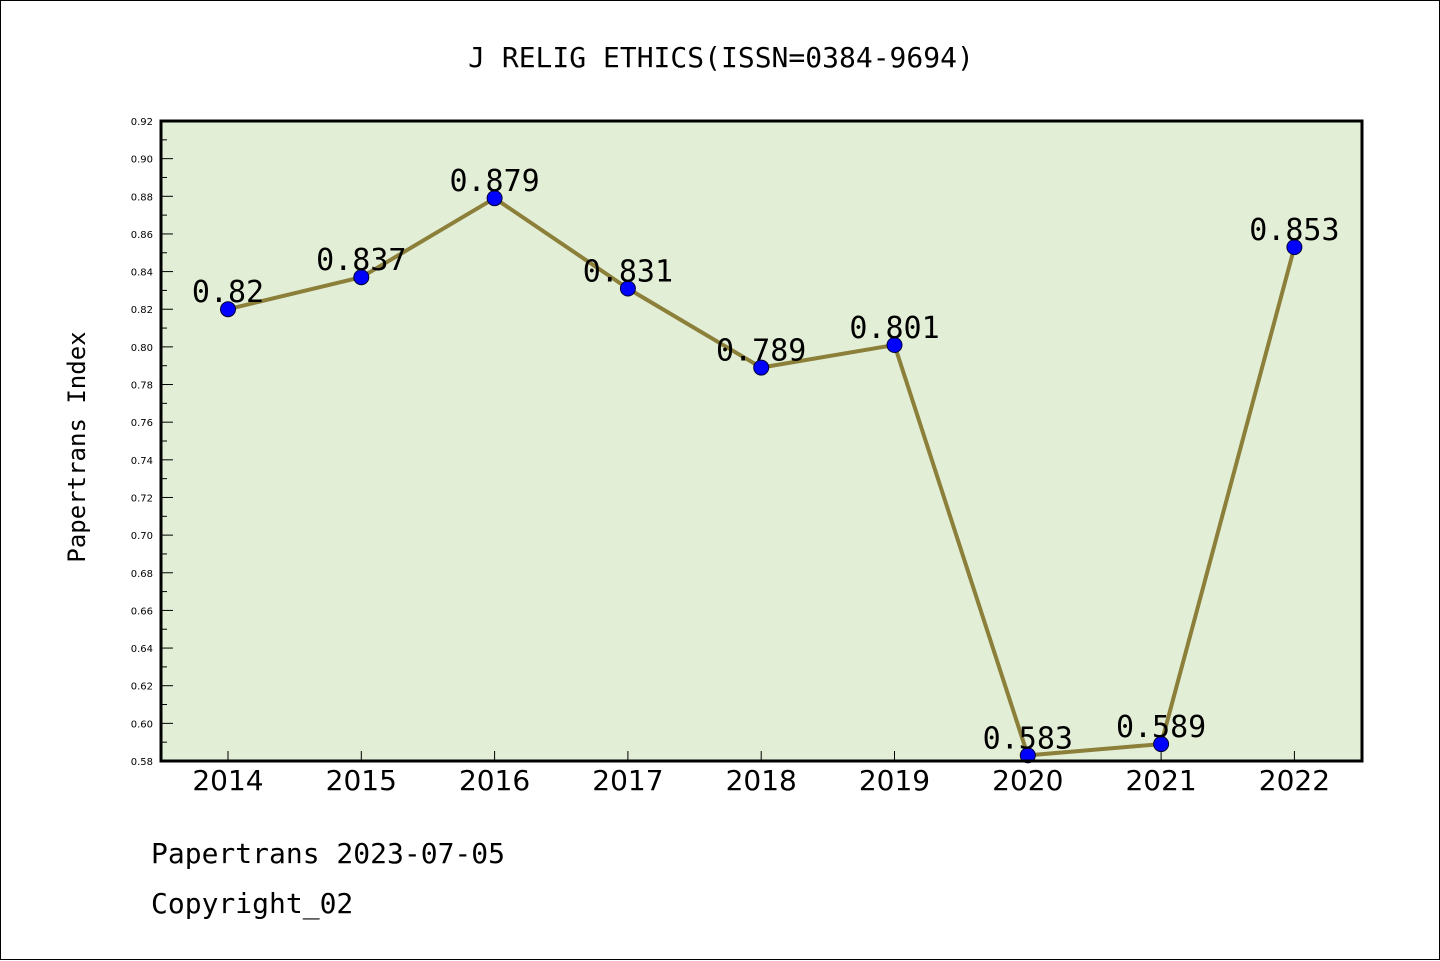 The image size is (1440, 961). Describe the element at coordinates (142, 574) in the screenshot. I see `y-tick-label: 0.68` at that location.